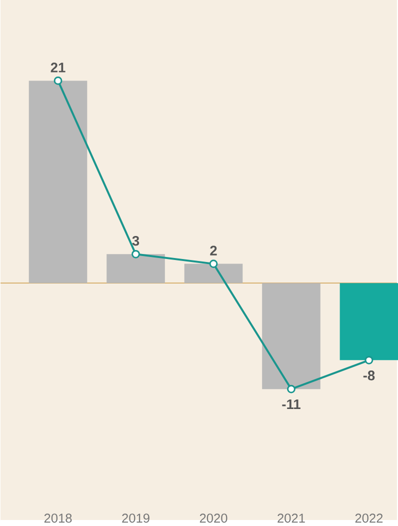  I want to click on x-tick-label: 2022, so click(368, 518).